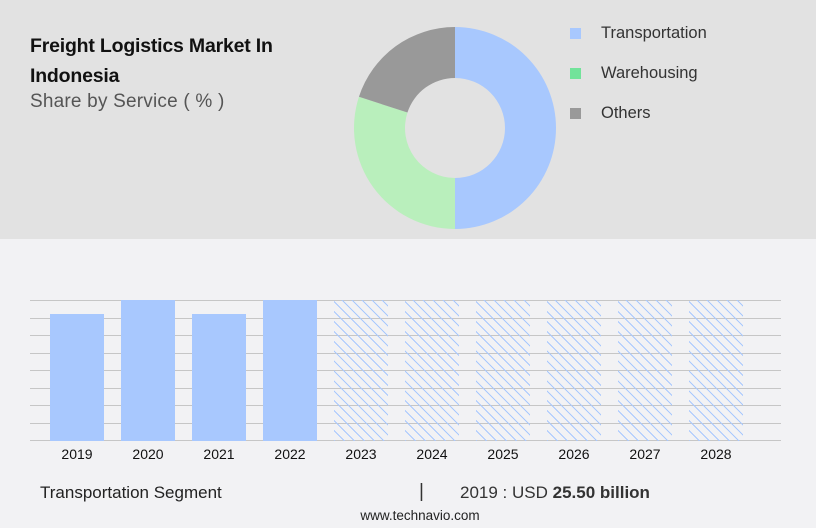  What do you see at coordinates (649, 72) in the screenshot?
I see `legend-label: Warehousing` at bounding box center [649, 72].